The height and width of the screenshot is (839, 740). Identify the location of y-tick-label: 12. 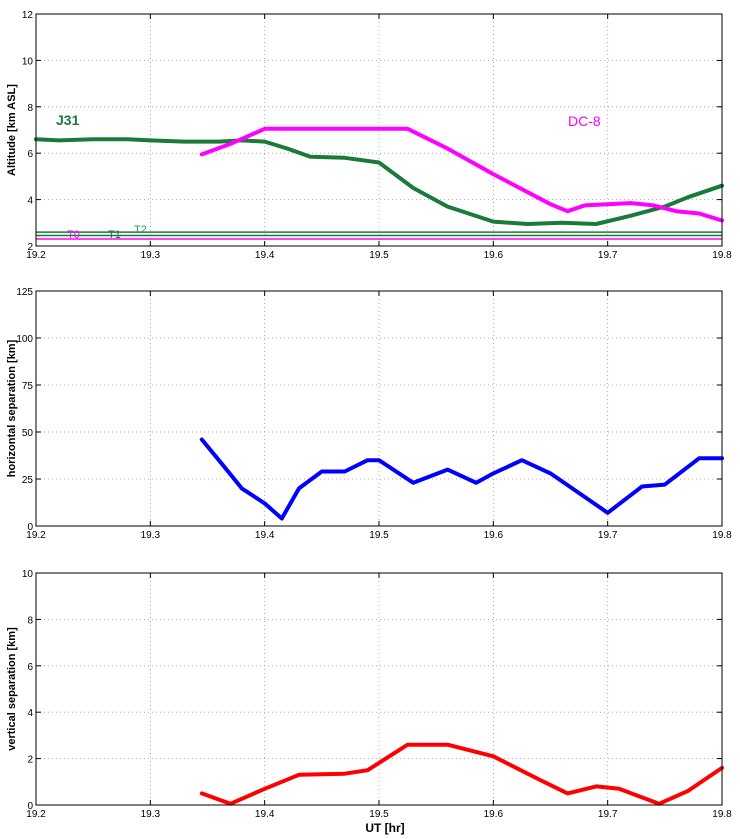
(28, 15).